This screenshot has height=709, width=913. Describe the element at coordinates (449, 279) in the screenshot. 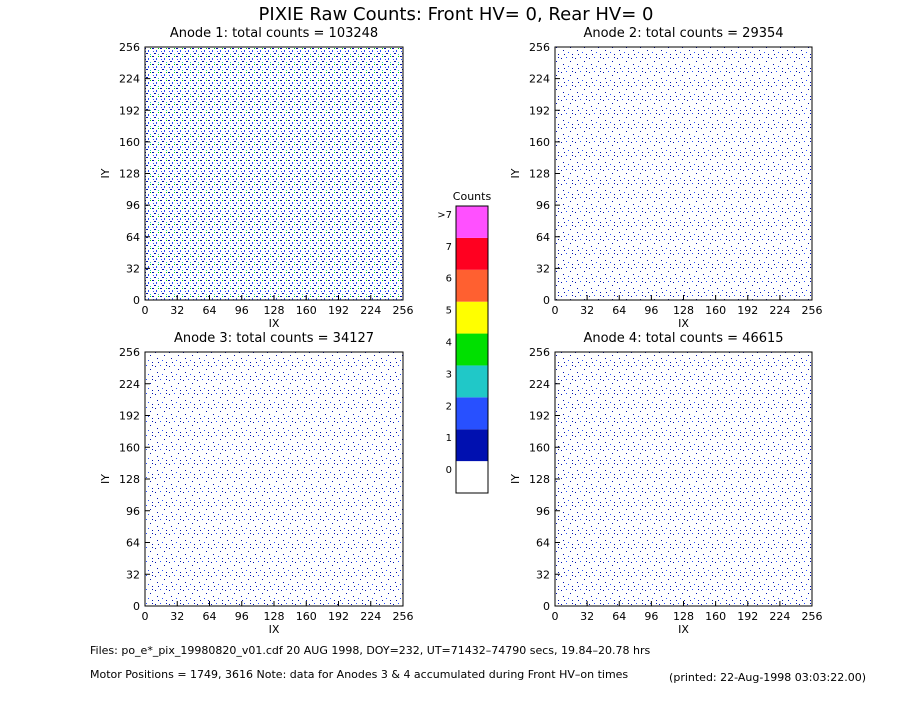

I see `colorbar-label: 6` at that location.